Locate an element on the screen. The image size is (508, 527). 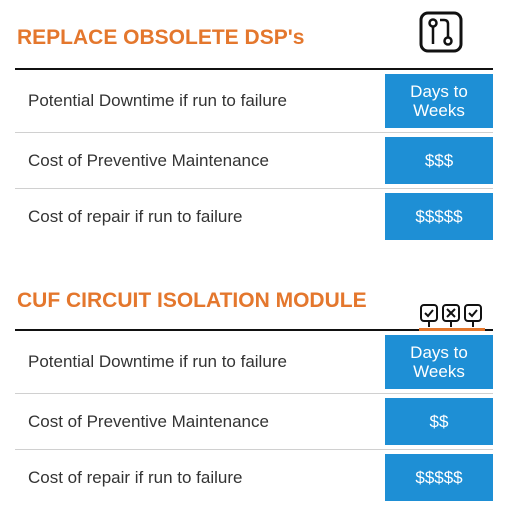
table-row: Cost of Preventive Maintenance $$$ is located at coordinates (254, 161).